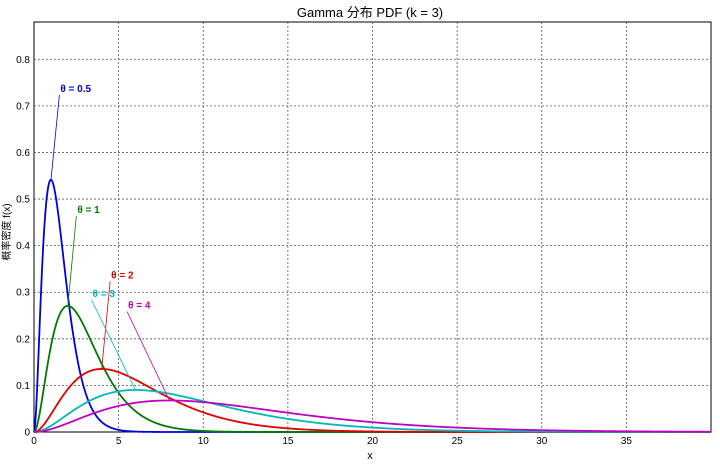  Describe the element at coordinates (139, 306) in the screenshot. I see `series-label: θ = 4` at that location.